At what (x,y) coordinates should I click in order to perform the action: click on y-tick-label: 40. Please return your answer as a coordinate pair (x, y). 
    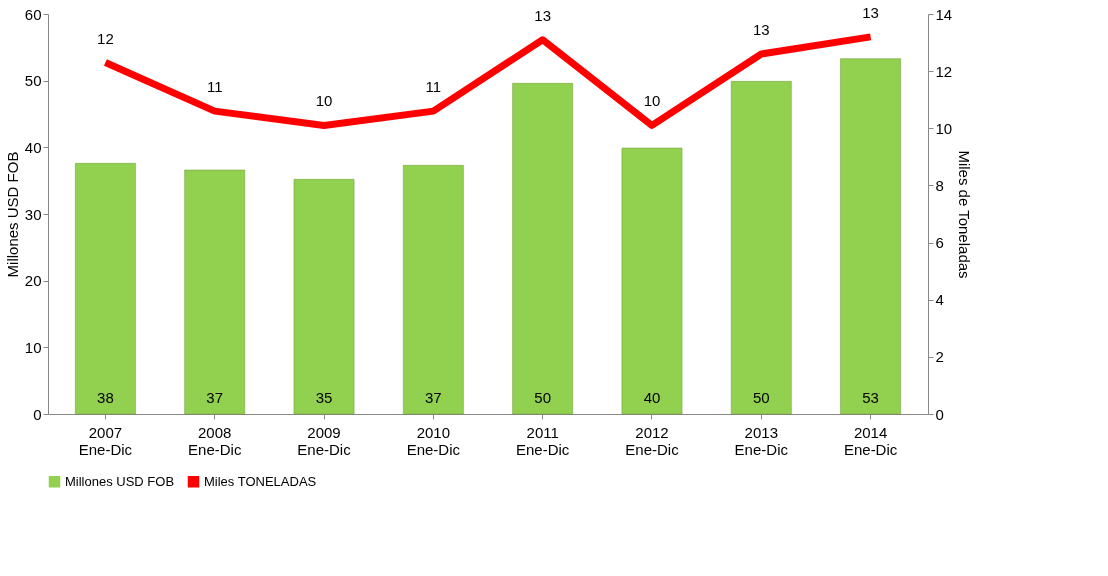
    Looking at the image, I should click on (33, 147).